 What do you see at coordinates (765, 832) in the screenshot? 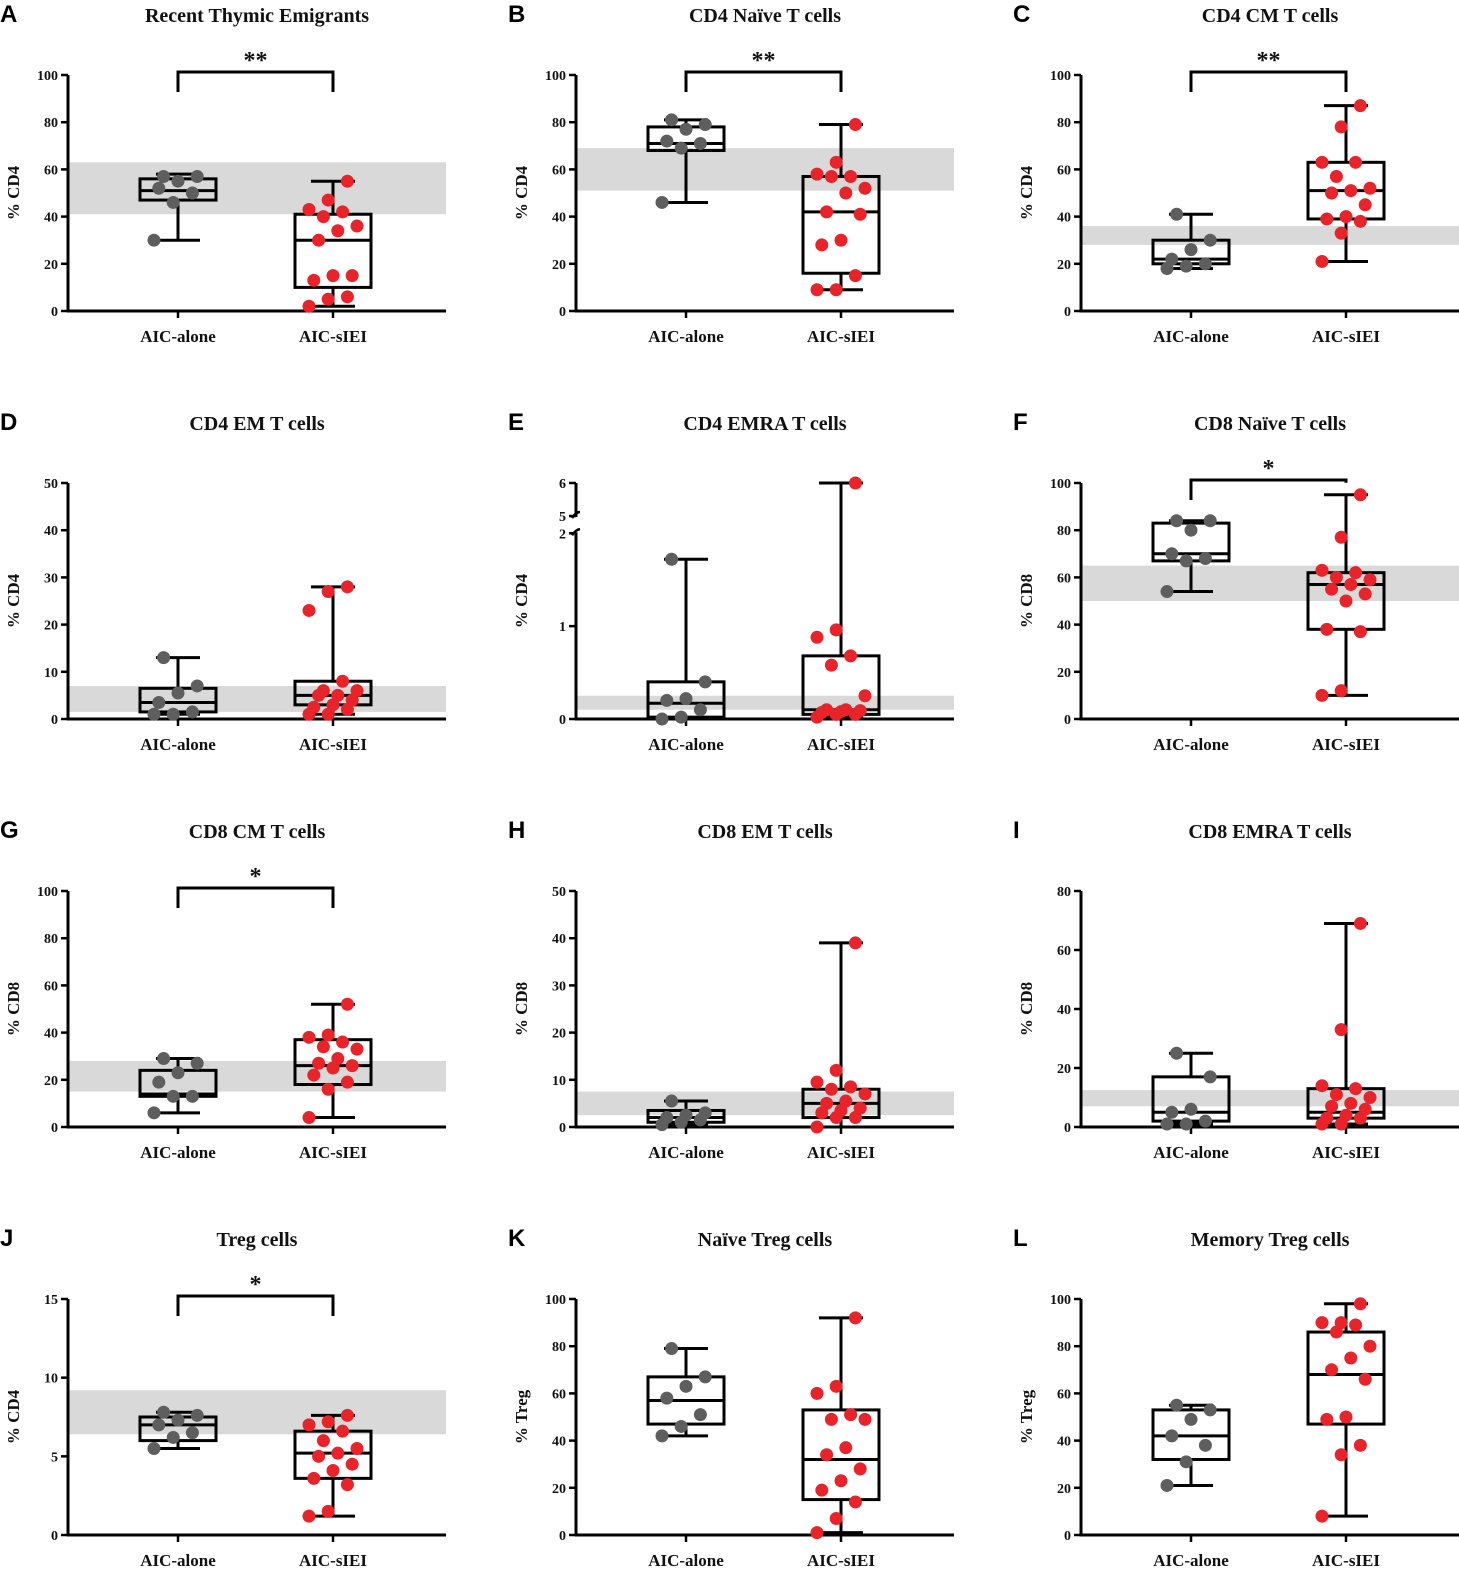
I see `chart-title: CD8 EM T cells` at bounding box center [765, 832].